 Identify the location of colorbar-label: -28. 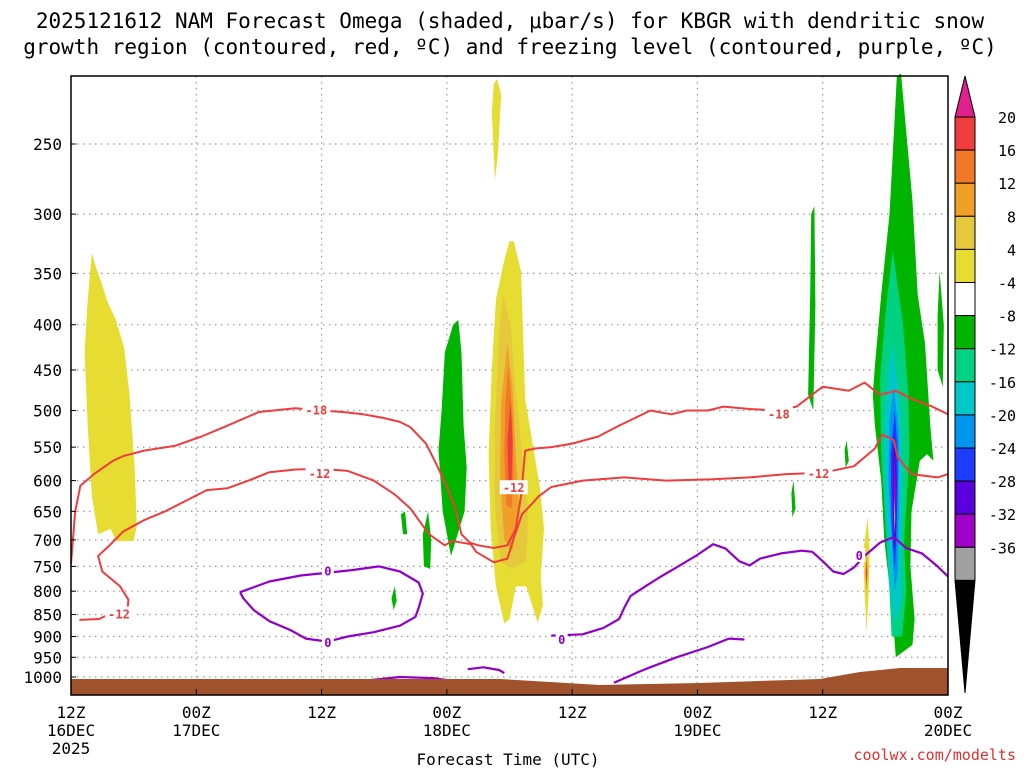
(1002, 482).